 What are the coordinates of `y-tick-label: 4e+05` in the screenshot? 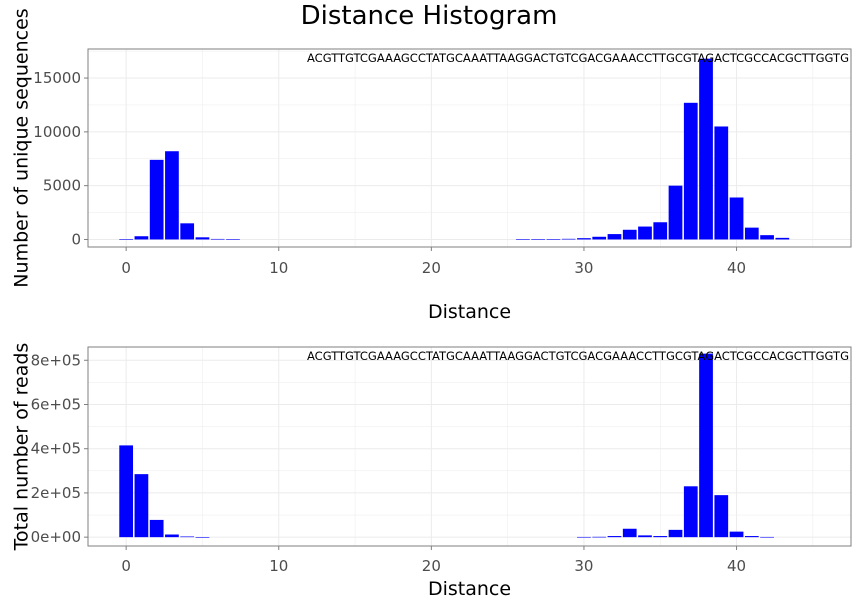 It's located at (56, 449).